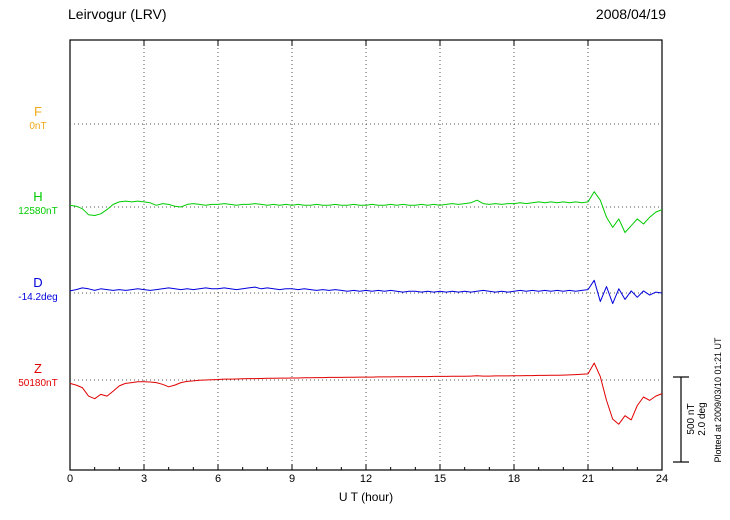 This screenshot has width=730, height=520. I want to click on x-tick-label-18: 18, so click(514, 479).